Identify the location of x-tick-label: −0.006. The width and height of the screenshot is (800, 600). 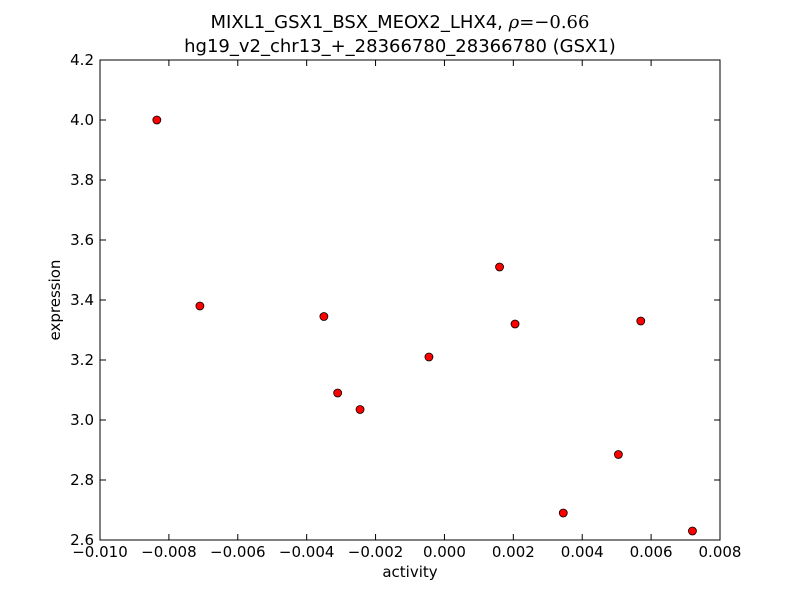
(238, 552).